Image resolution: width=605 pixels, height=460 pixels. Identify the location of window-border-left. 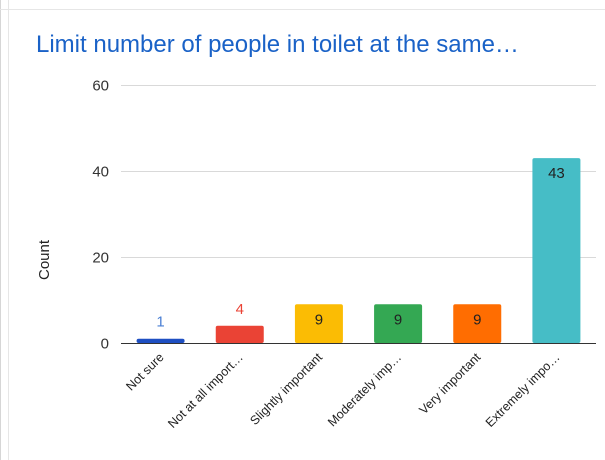
(0, 230).